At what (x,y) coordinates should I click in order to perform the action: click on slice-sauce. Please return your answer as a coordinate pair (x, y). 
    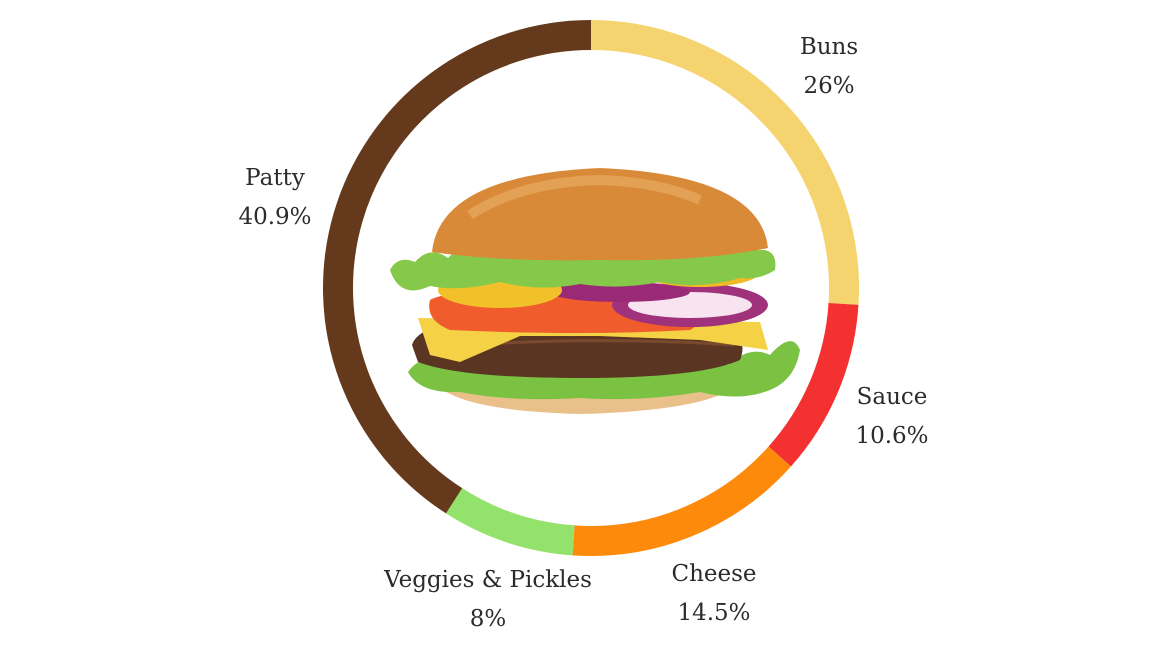
    Looking at the image, I should click on (813, 384).